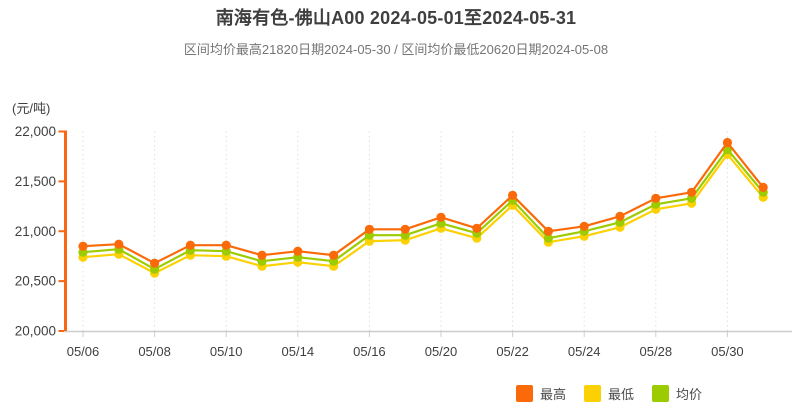  I want to click on y-tick-label: 21,000, so click(35, 231).